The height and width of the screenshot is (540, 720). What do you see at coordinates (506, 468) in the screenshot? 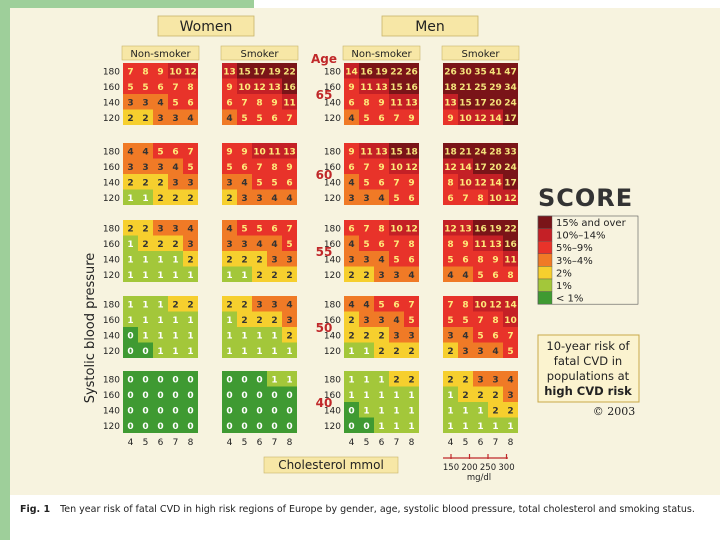
I see `mgdl-tick-label: 300` at bounding box center [506, 468].